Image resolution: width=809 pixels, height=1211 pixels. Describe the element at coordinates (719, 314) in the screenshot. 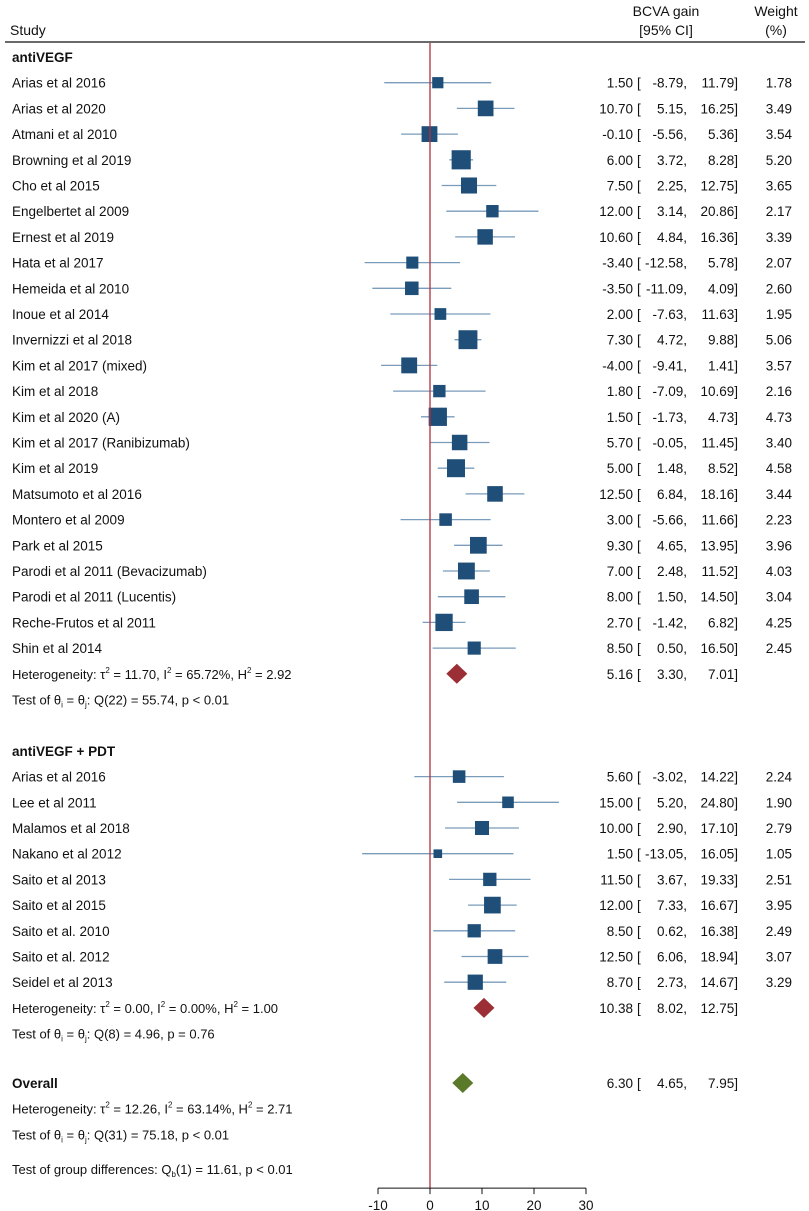

I see `study-ci-upper: 11.63]` at that location.